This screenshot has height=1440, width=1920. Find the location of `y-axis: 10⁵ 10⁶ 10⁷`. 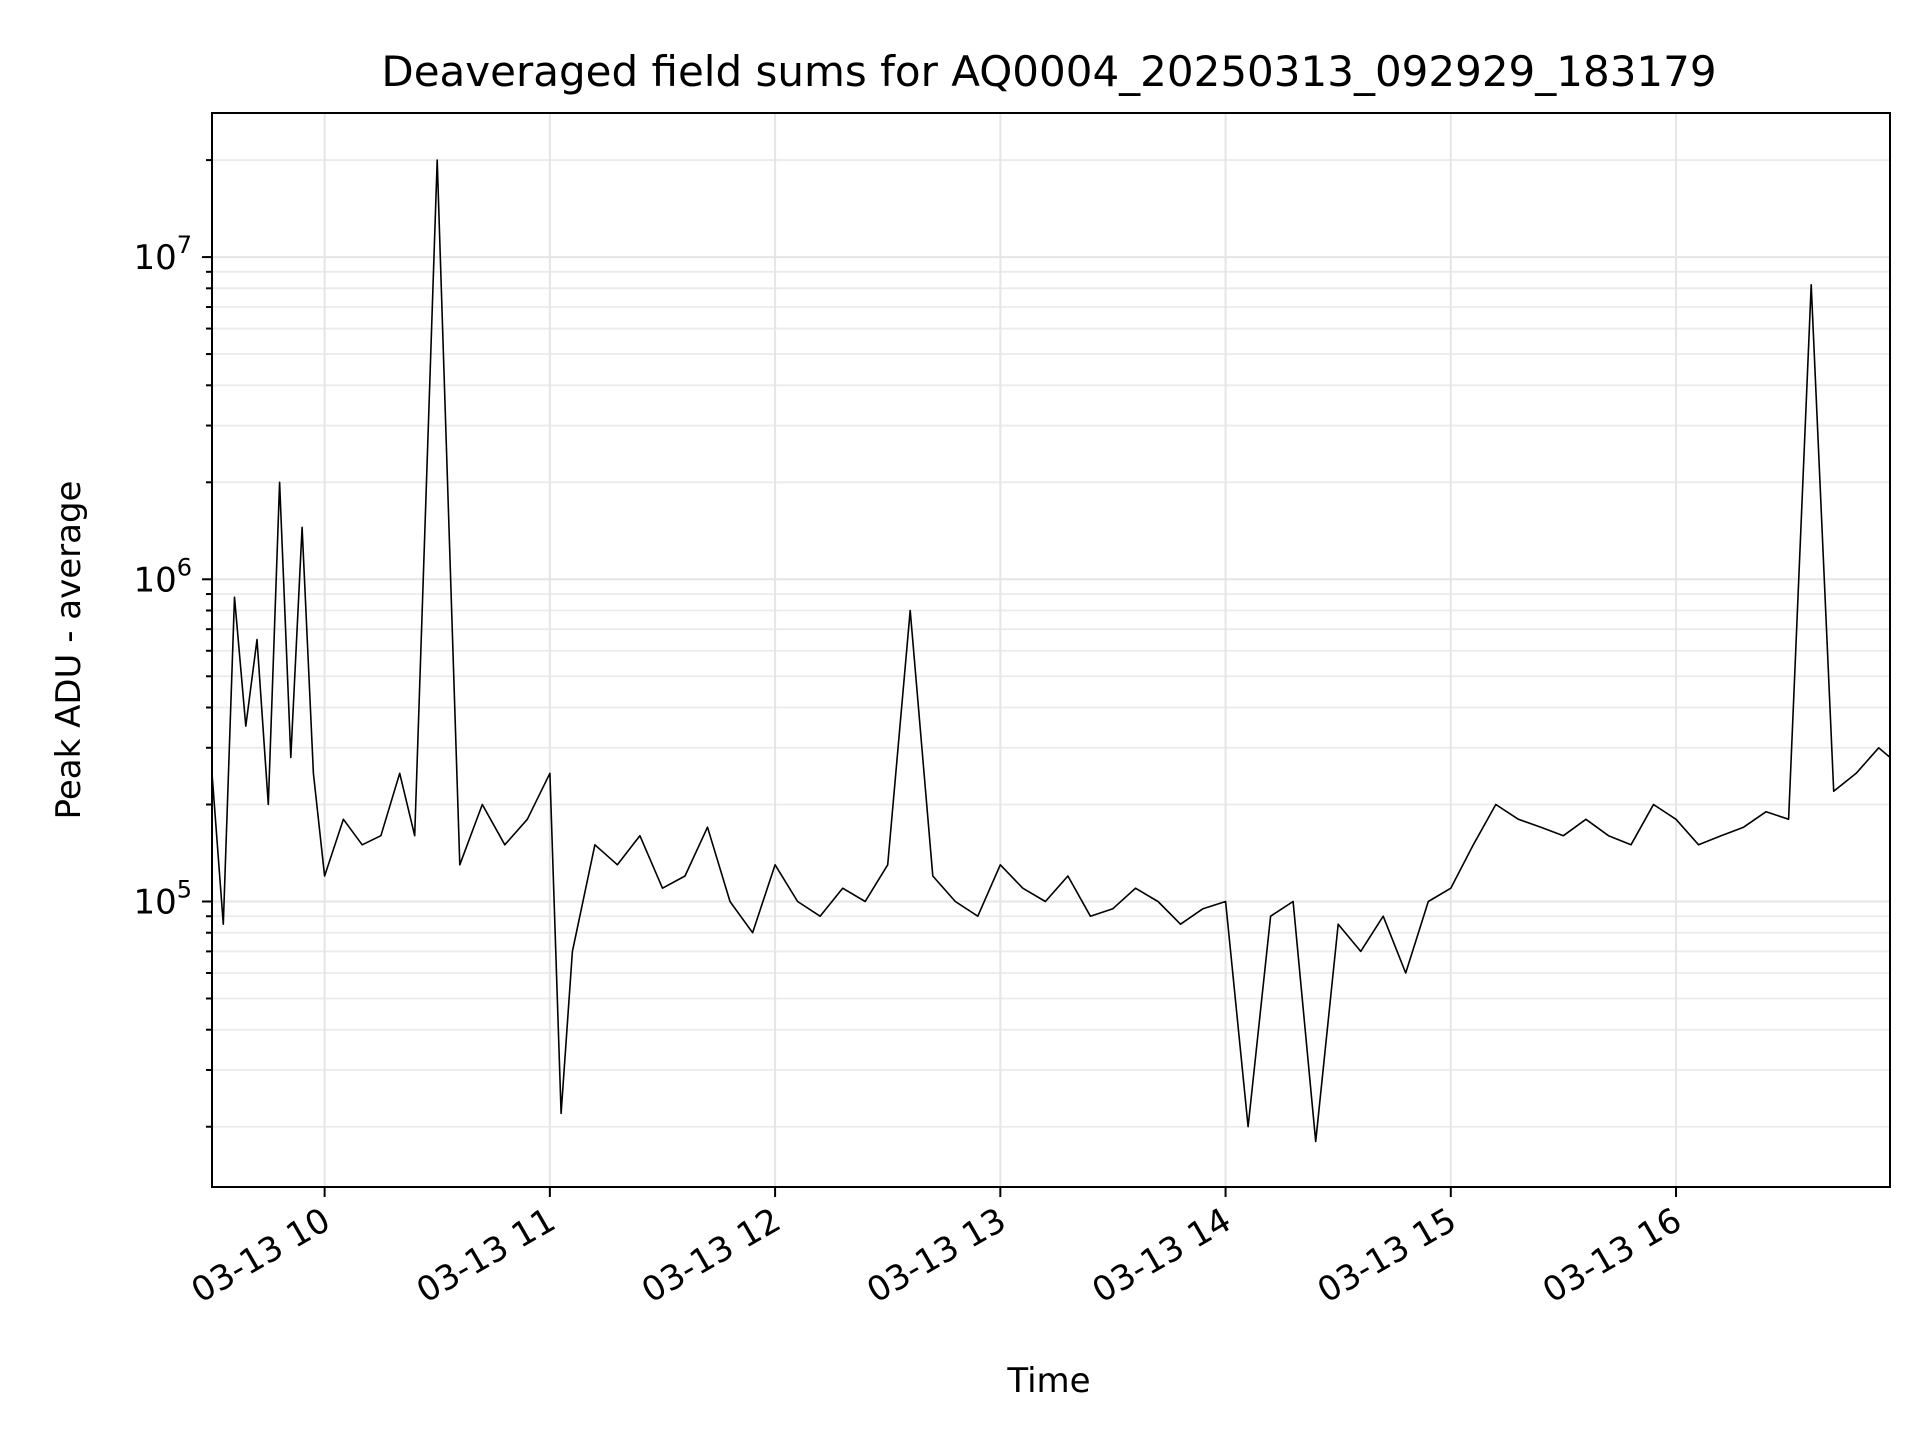

y-axis: 10⁵ 10⁶ 10⁷ is located at coordinates (172, 643).